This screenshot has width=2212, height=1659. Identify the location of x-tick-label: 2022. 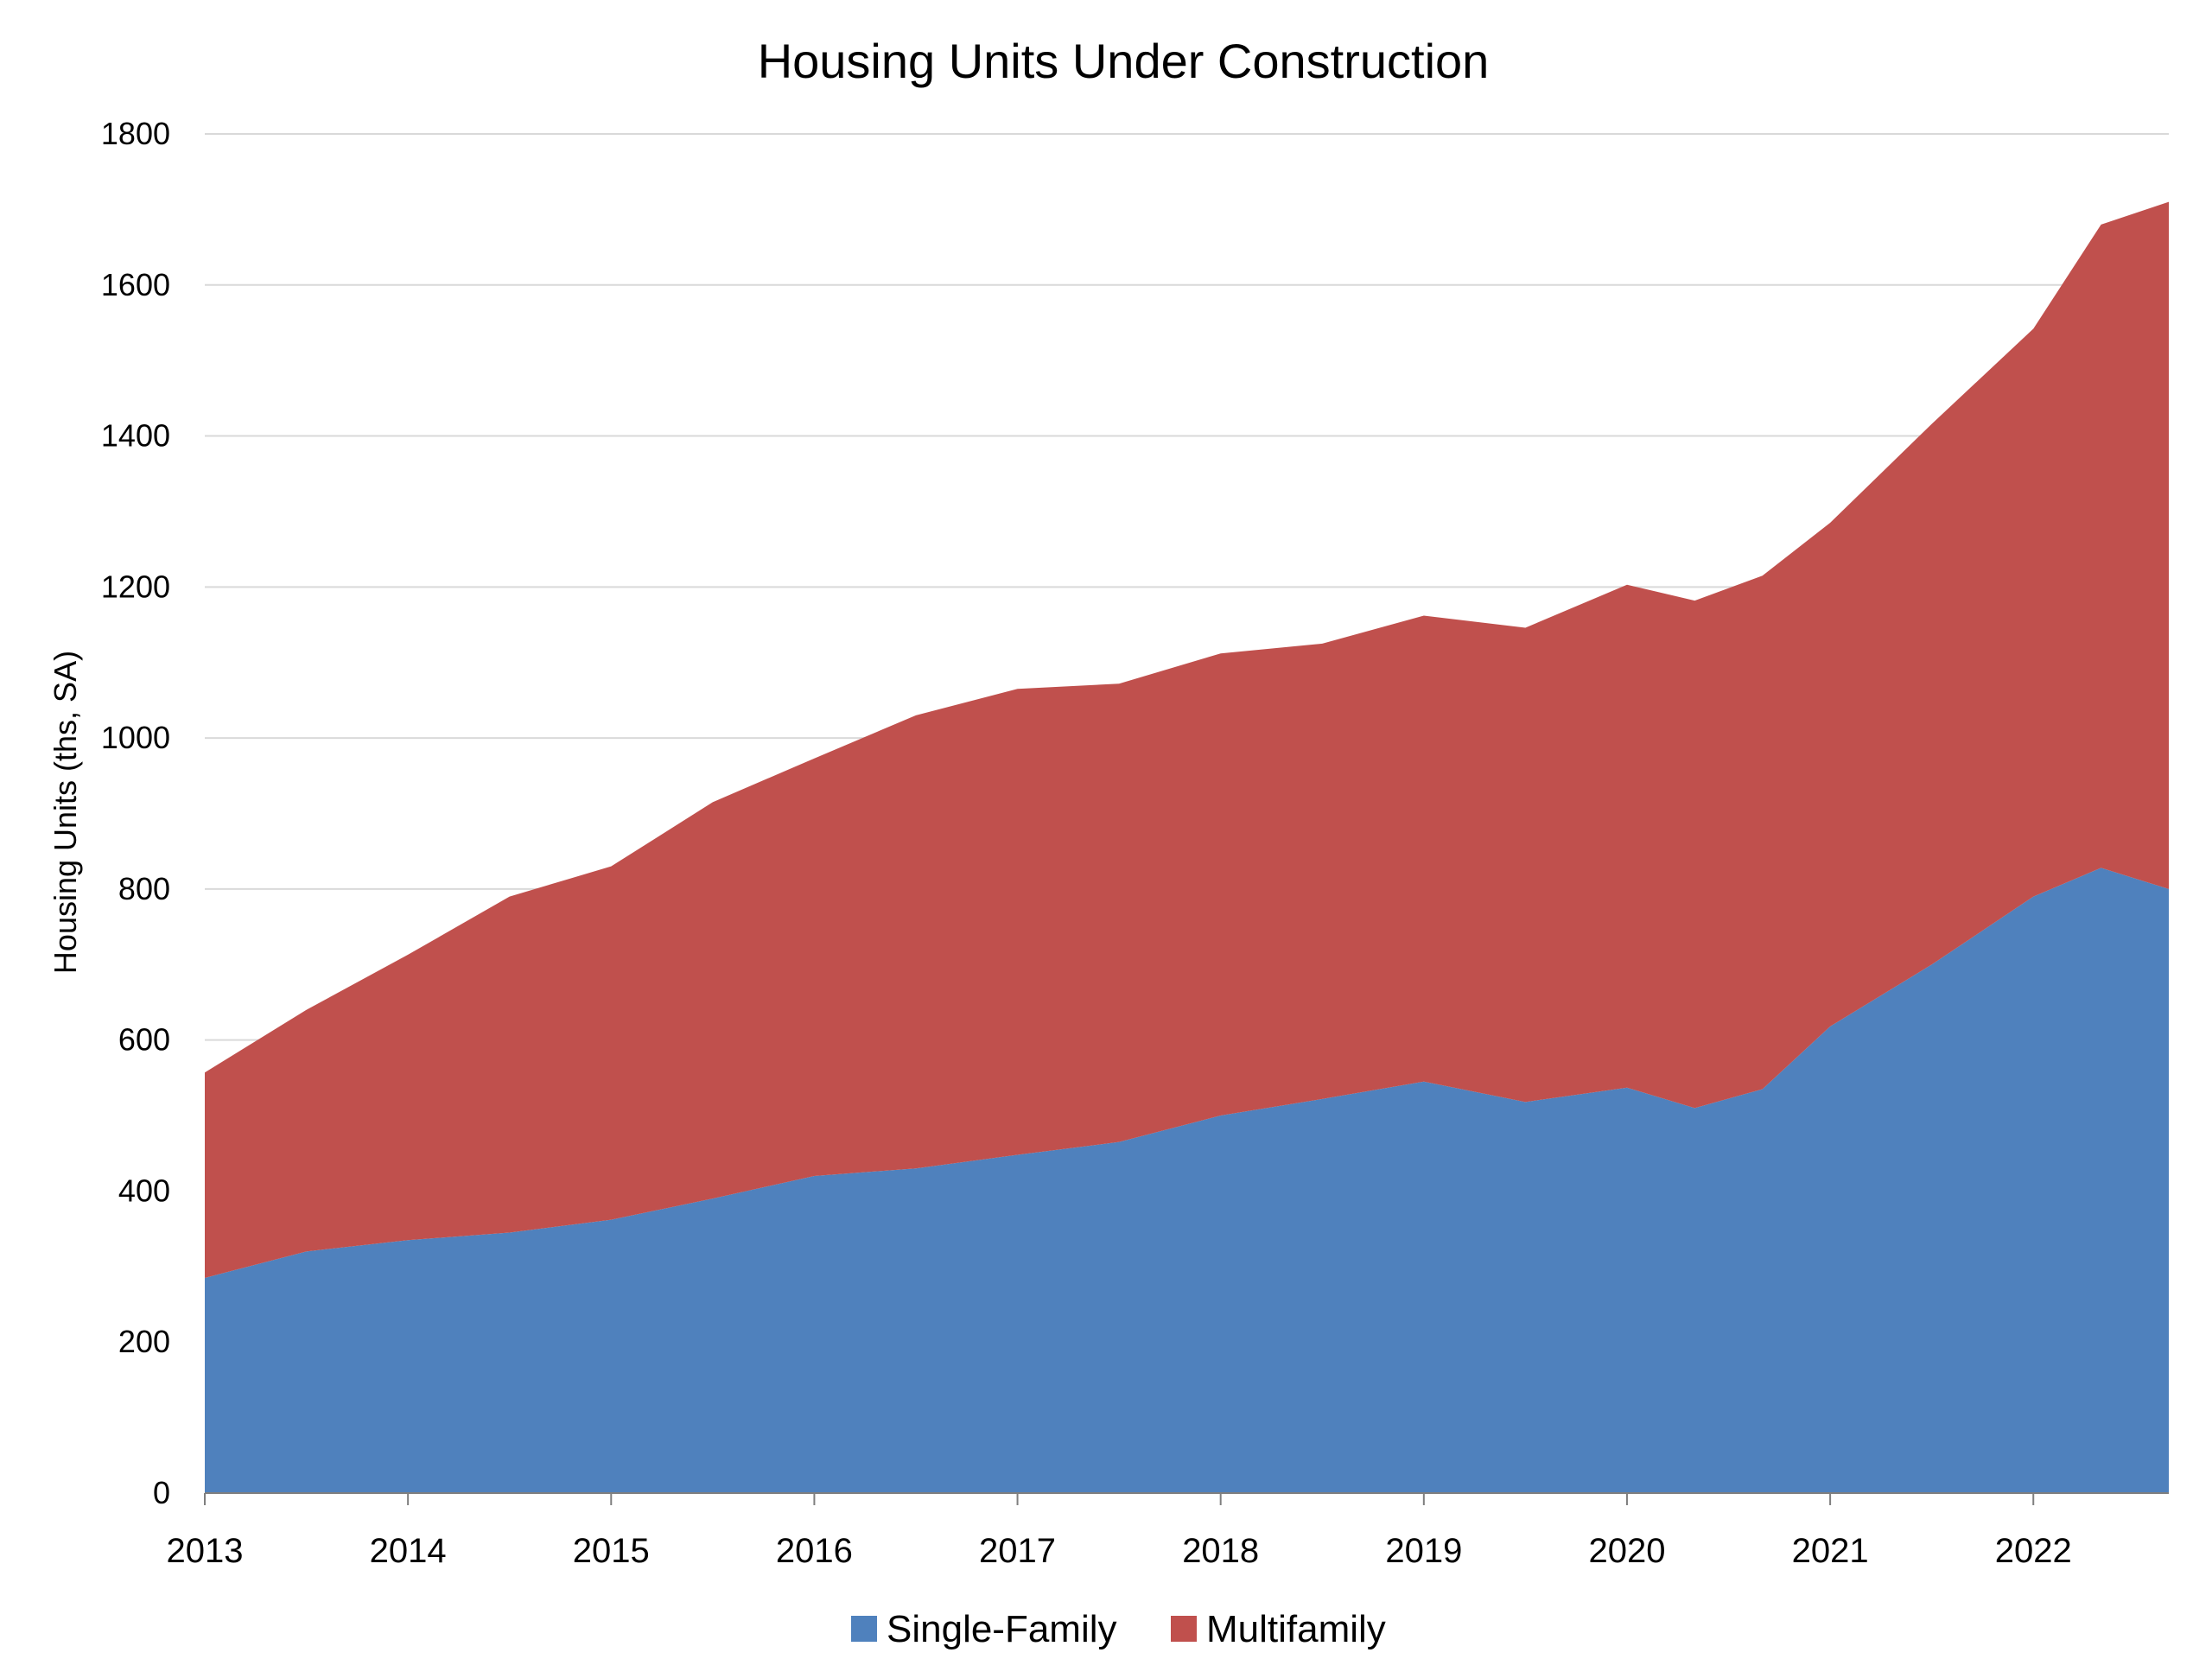
(2033, 1551).